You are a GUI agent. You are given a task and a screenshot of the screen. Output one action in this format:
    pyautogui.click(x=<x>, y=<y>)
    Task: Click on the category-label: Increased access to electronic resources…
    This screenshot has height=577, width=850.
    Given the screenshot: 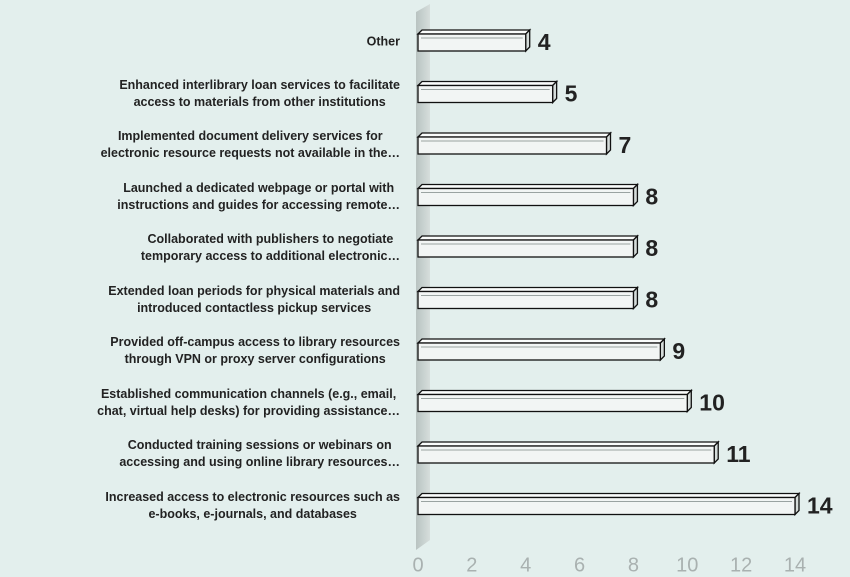 What is the action you would take?
    pyautogui.click(x=252, y=505)
    